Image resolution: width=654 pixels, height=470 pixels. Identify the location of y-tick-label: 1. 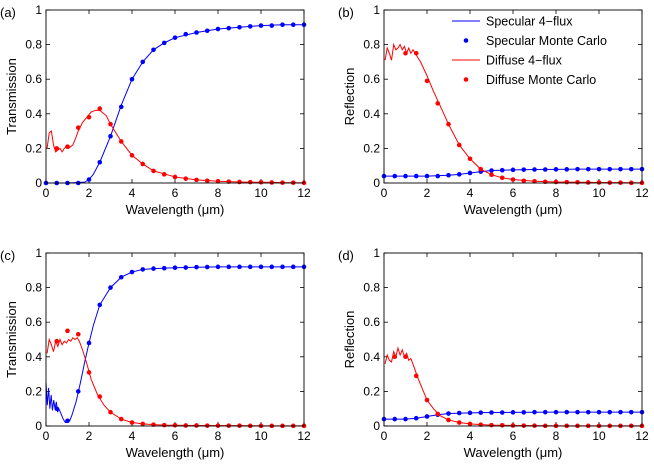
(38, 10).